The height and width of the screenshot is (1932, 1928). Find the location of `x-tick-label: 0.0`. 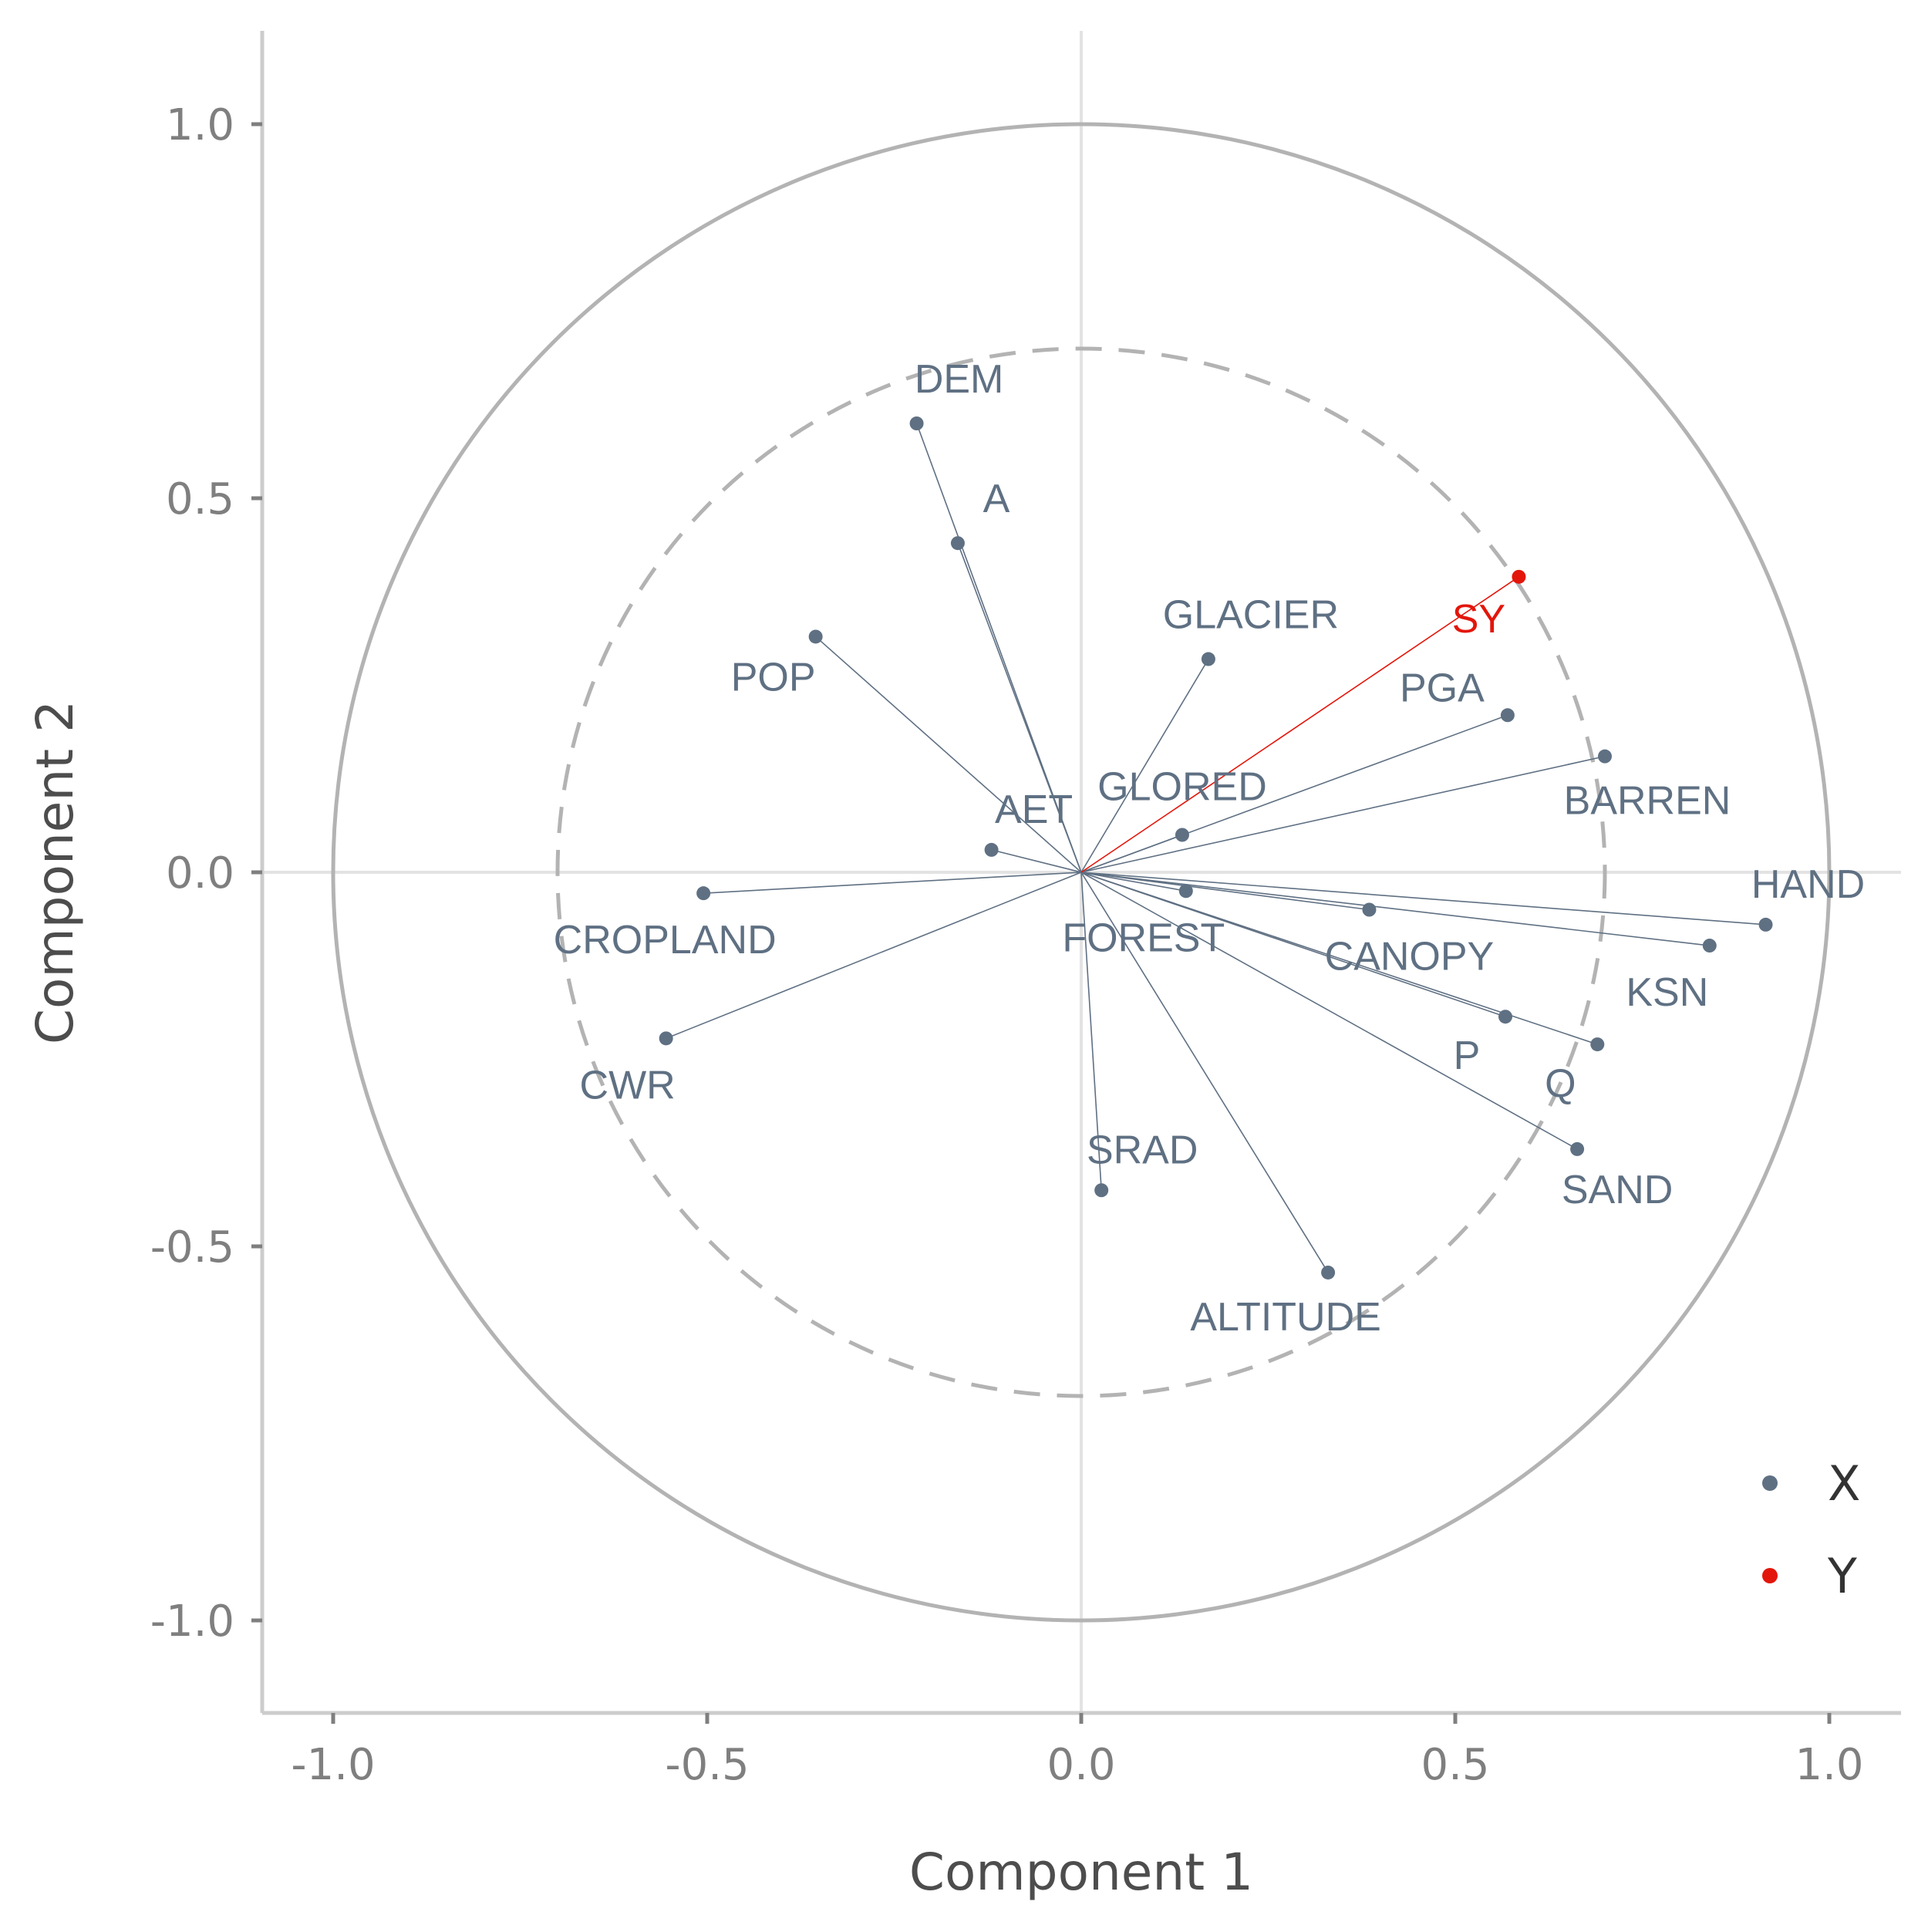

x-tick-label: 0.0 is located at coordinates (1081, 1765).